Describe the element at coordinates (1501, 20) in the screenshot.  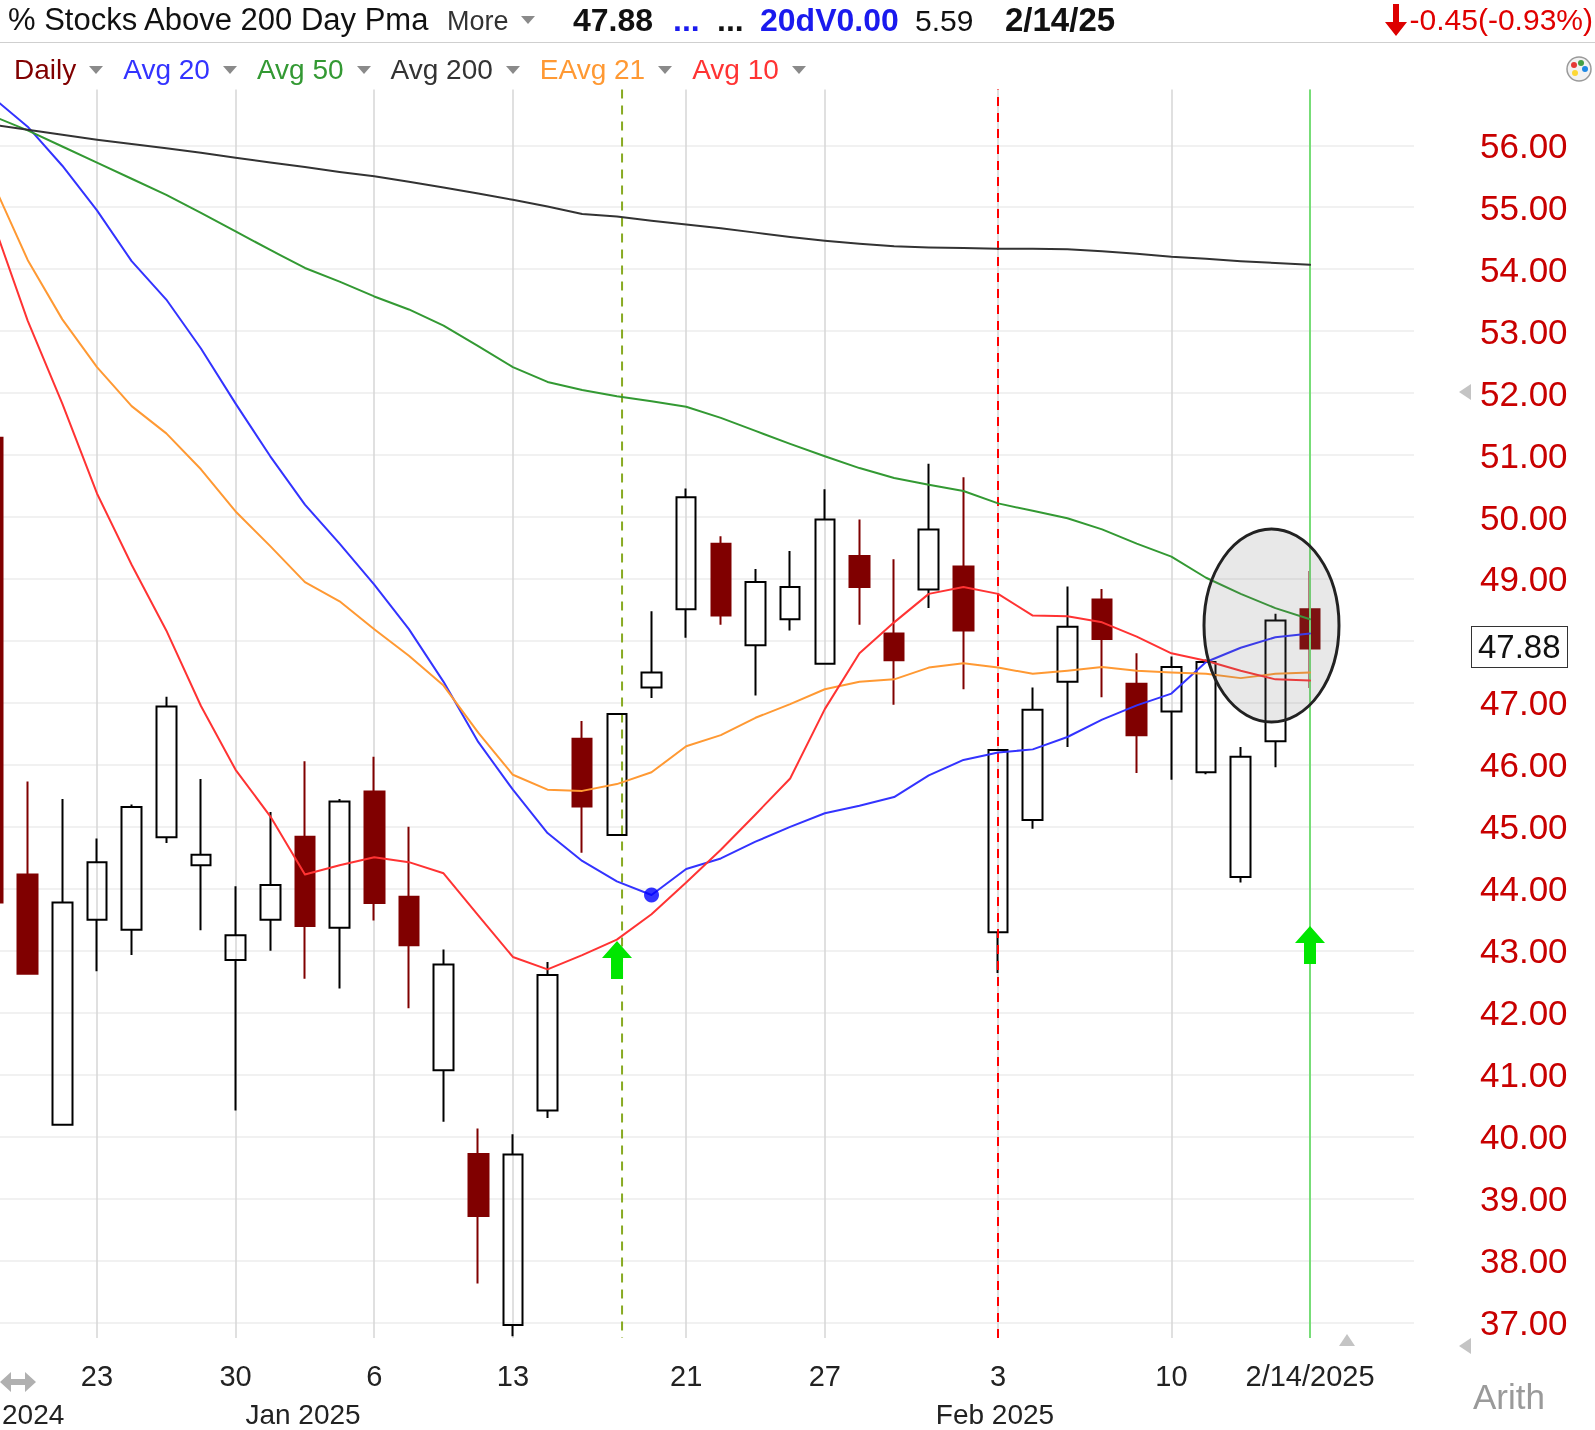
I see `text: -0.45(-0.93%)` at that location.